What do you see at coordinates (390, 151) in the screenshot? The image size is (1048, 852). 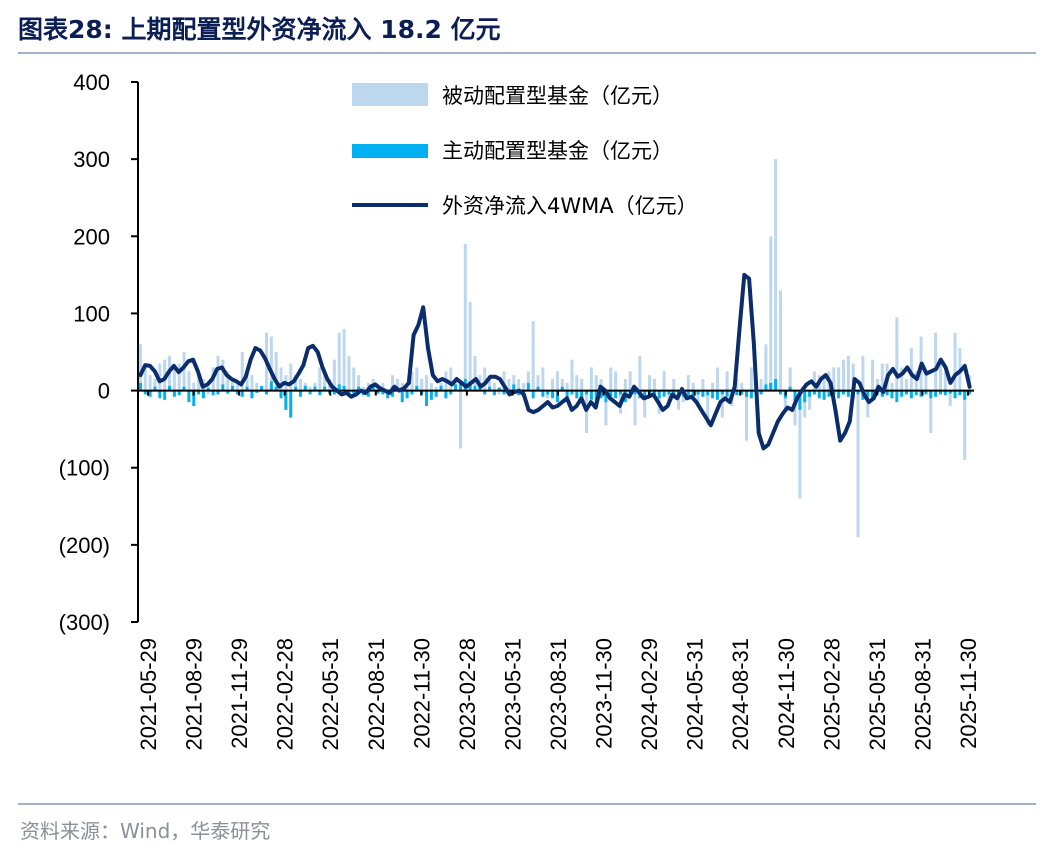 I see `legend-swatch-active` at bounding box center [390, 151].